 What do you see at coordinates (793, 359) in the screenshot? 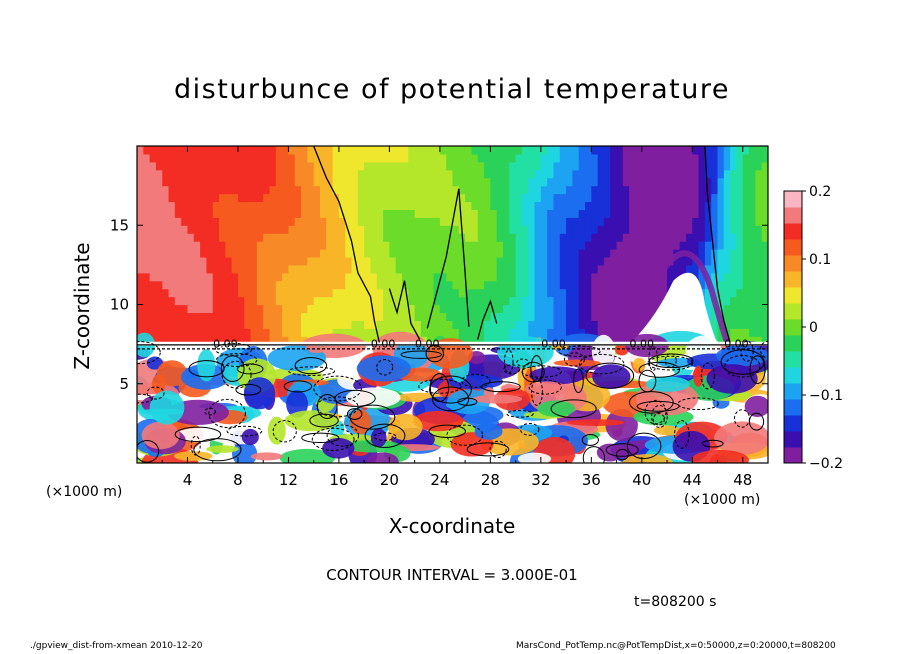
I see `colorbar-swatch` at bounding box center [793, 359].